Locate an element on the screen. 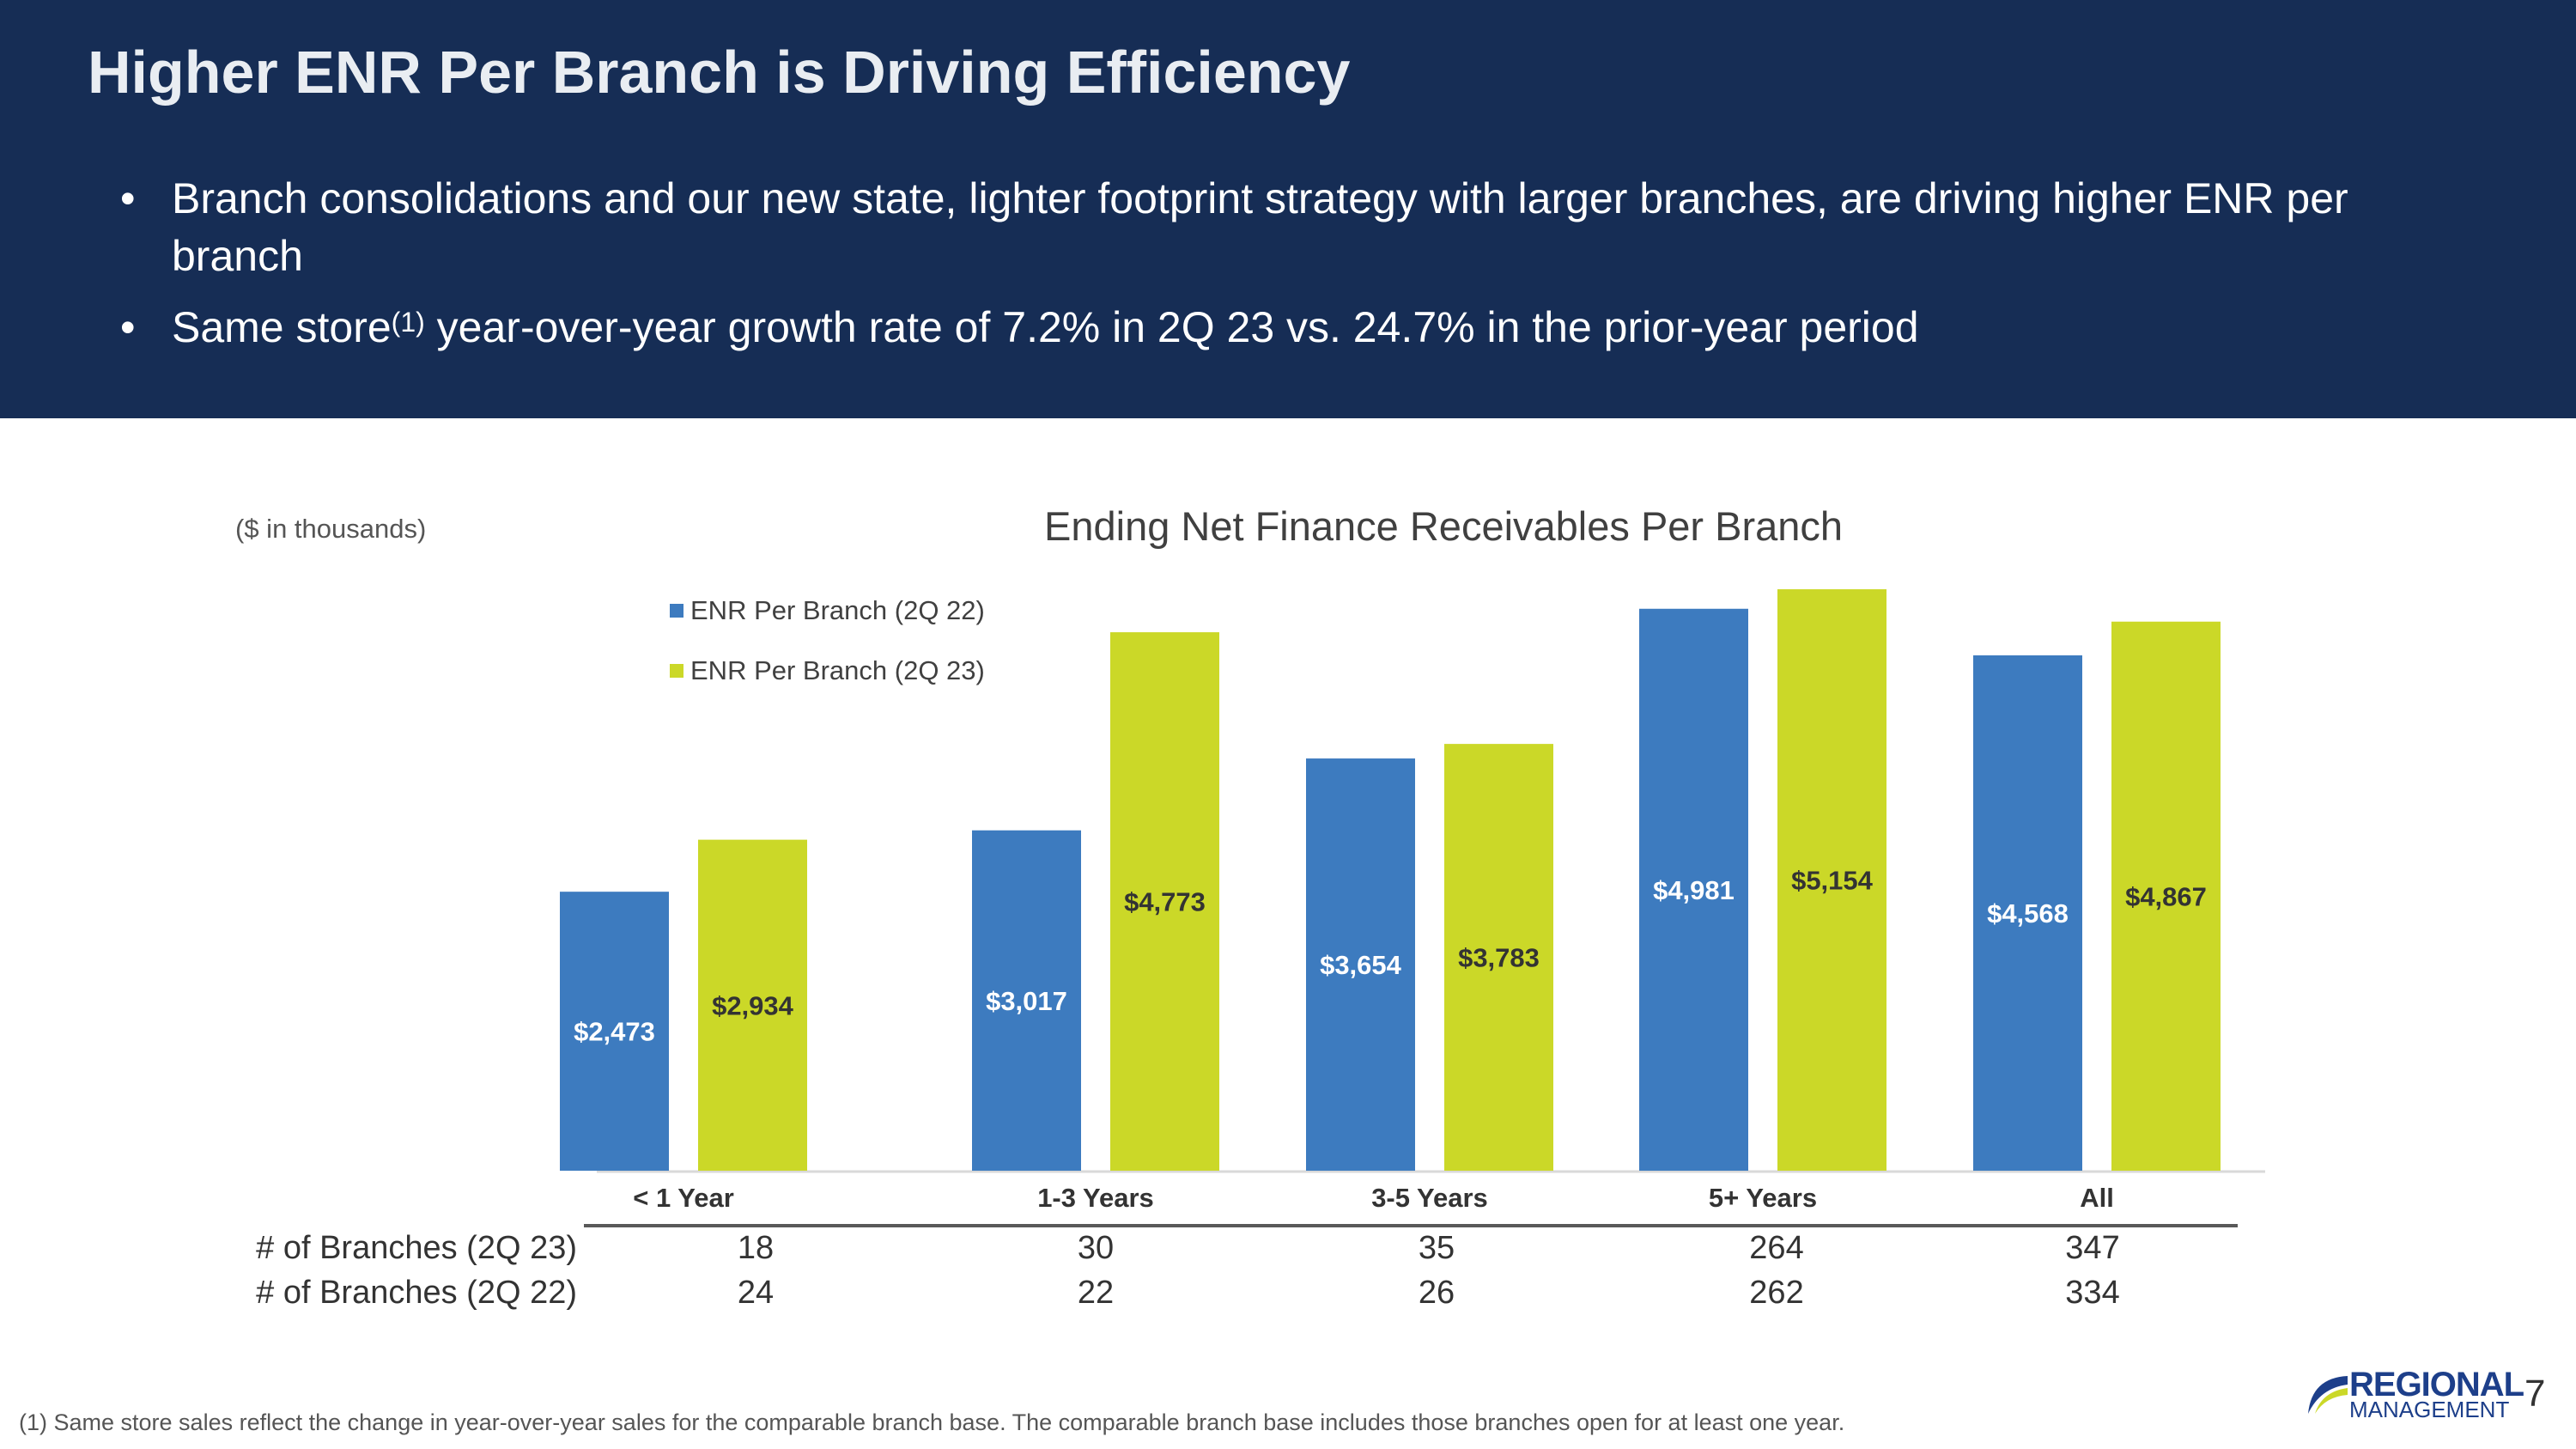  table-cell: 18 is located at coordinates (756, 1248).